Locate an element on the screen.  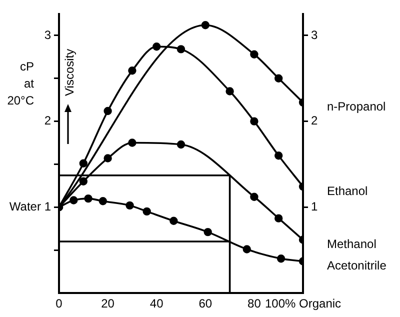
y2-tick-label: 1 is located at coordinates (314, 206).